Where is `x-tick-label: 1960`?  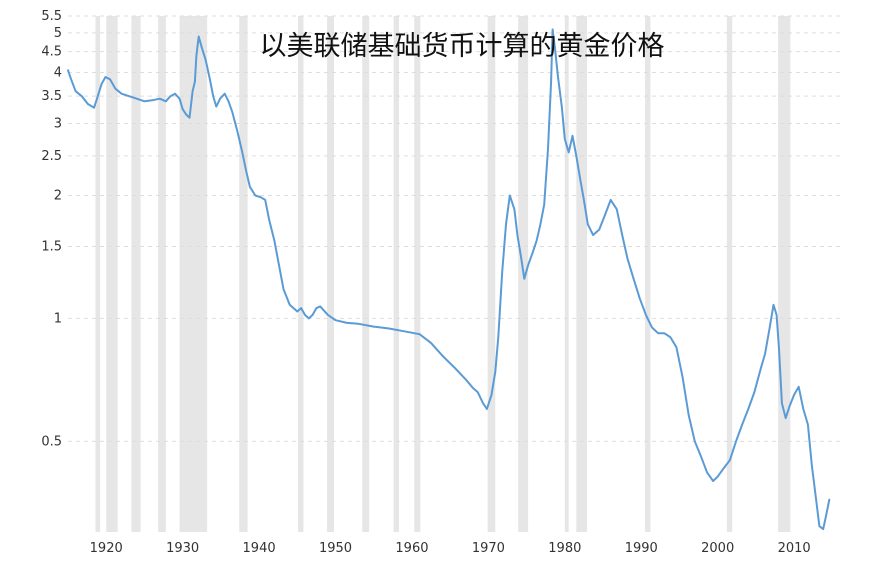
x-tick-label: 1960 is located at coordinates (411, 548).